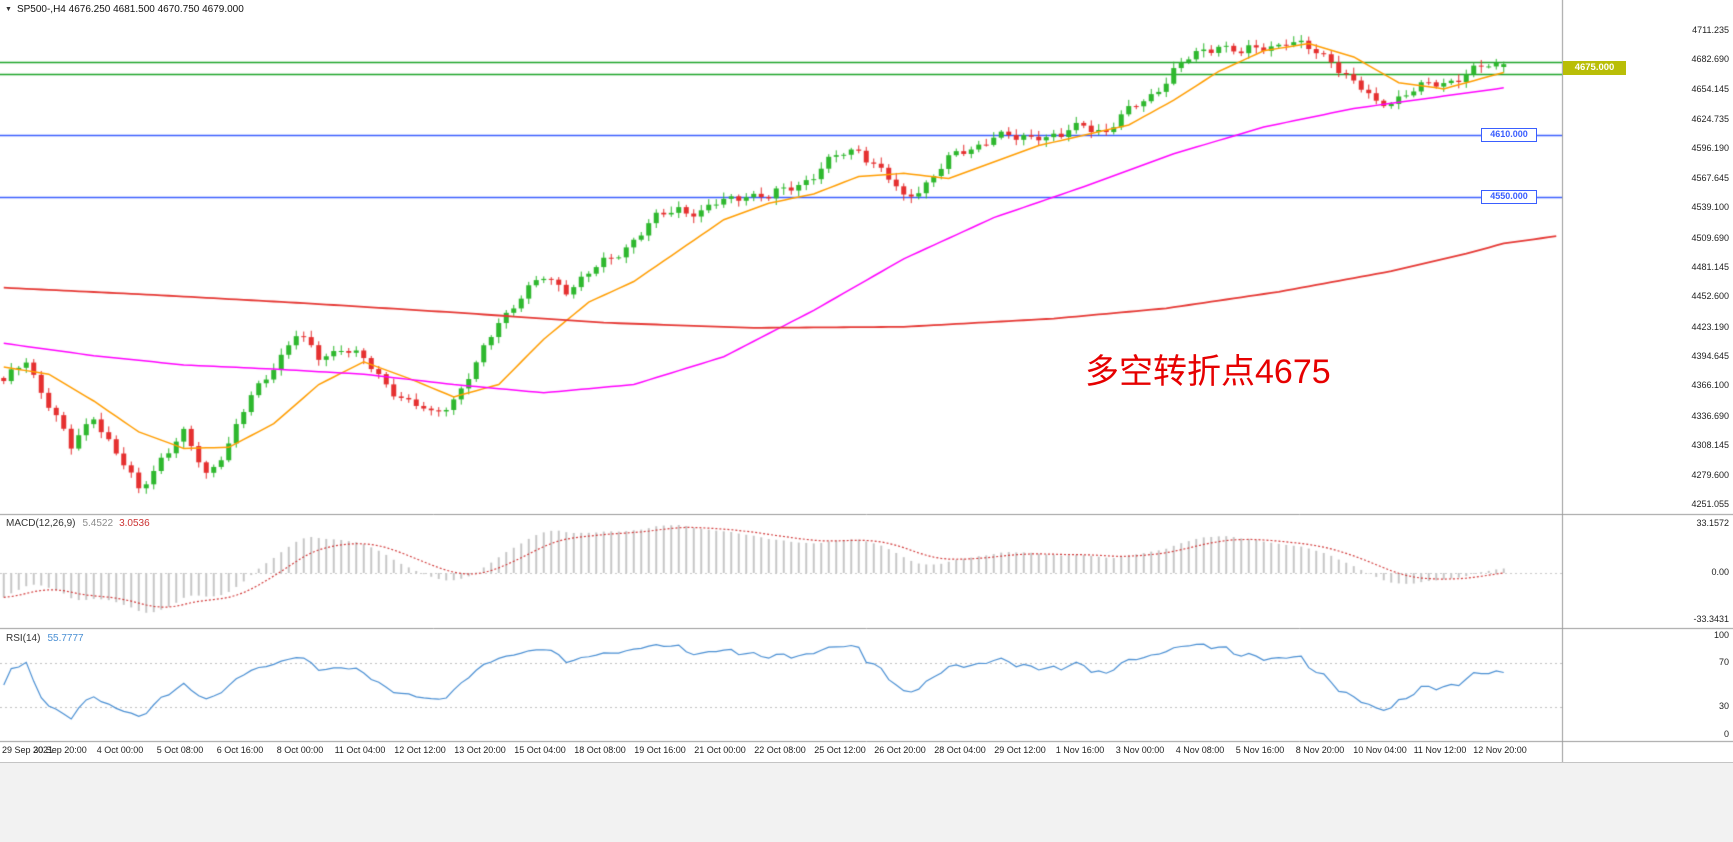 Image resolution: width=1733 pixels, height=842 pixels. What do you see at coordinates (420, 750) in the screenshot?
I see `time-axis-label: 12 Oct 12:00` at bounding box center [420, 750].